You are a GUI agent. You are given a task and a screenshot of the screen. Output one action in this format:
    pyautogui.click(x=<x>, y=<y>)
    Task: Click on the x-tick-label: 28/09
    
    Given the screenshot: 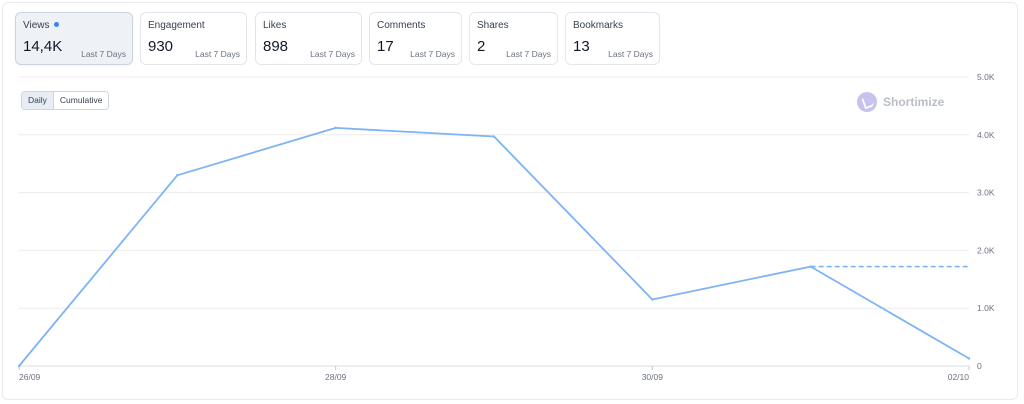 What is the action you would take?
    pyautogui.click(x=336, y=377)
    